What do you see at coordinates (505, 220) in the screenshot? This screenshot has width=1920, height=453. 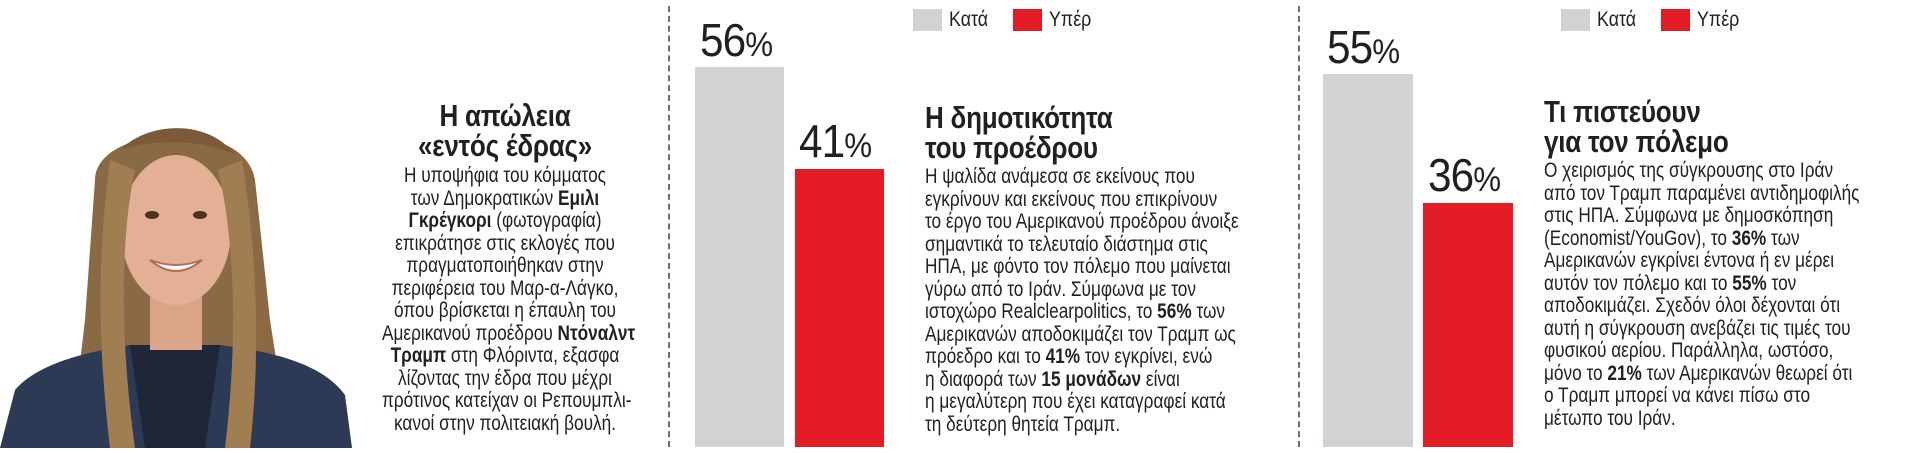 I see `body-line: Γκρέγκορι (φωτογραφία)` at bounding box center [505, 220].